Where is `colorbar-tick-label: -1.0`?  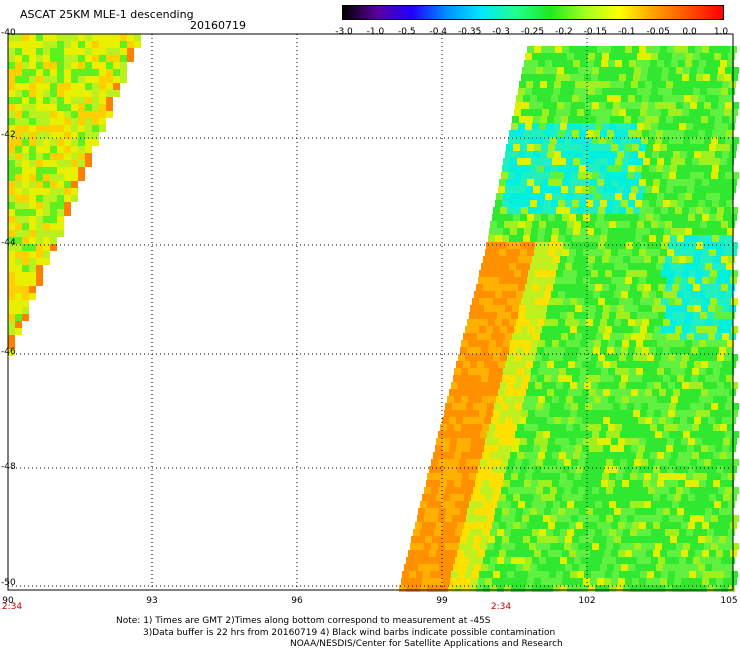
colorbar-tick-label: -1.0 is located at coordinates (375, 32).